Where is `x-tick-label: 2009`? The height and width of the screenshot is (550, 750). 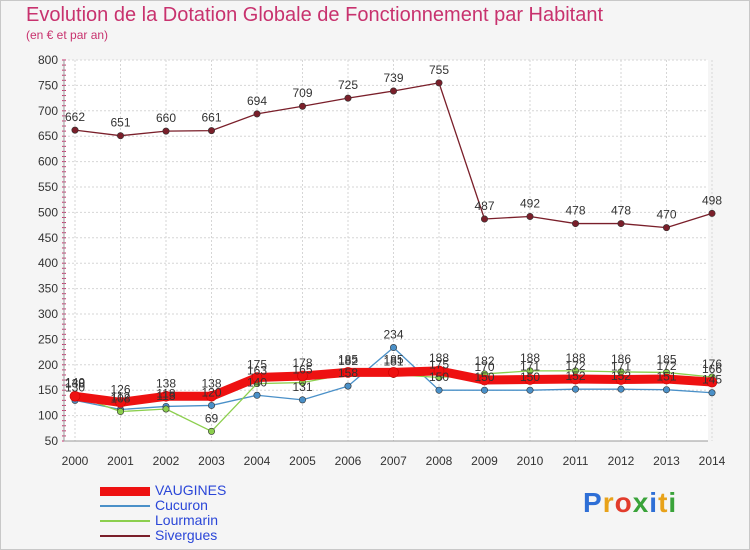
x-tick-label: 2009 is located at coordinates (484, 461).